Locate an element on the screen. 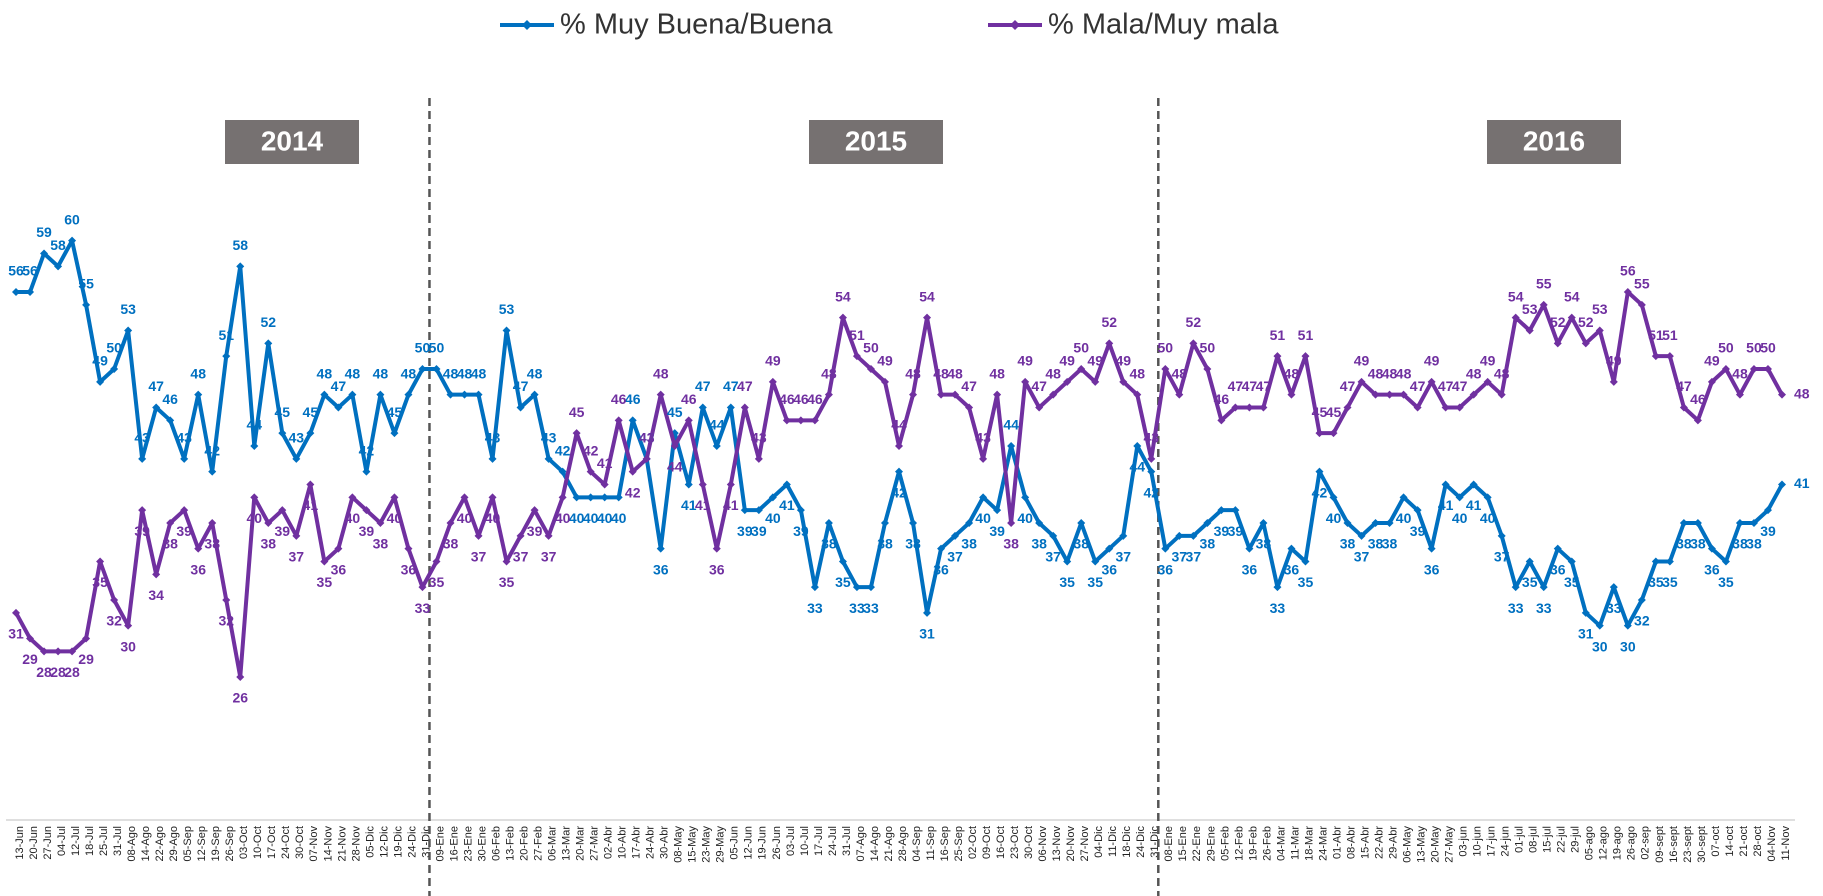 The height and width of the screenshot is (896, 1823). x-tick-label: 09-Oct is located at coordinates (987, 842).